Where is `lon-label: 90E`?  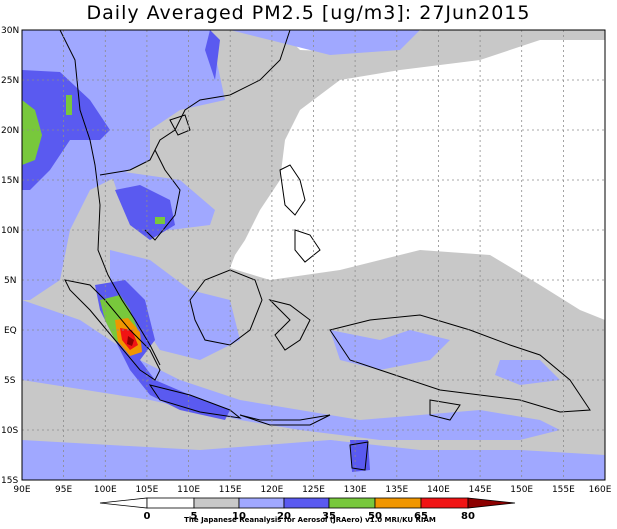
lon-label: 90E is located at coordinates (21, 490).